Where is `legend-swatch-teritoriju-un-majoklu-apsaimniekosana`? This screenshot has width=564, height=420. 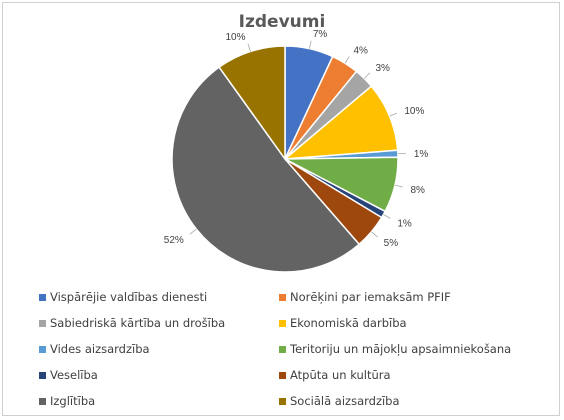 legend-swatch-teritoriju-un-majoklu-apsaimniekosana is located at coordinates (282, 349).